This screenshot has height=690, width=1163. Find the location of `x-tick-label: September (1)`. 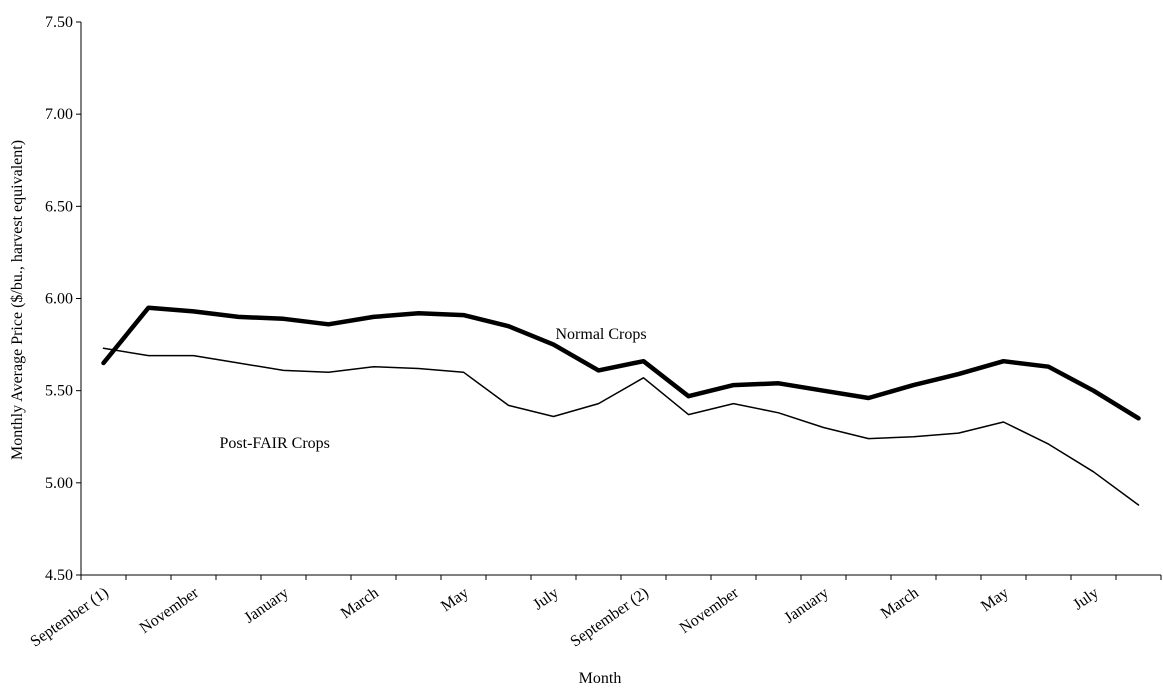

x-tick-label: September (1) is located at coordinates (69, 617).